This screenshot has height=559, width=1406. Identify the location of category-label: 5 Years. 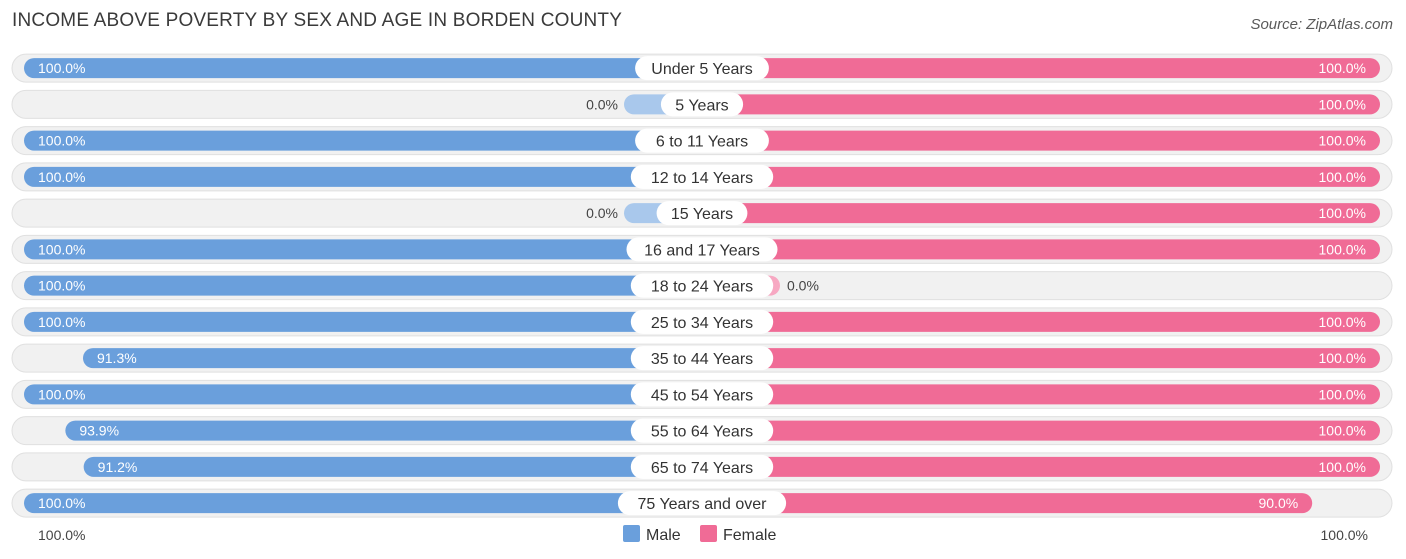
(701, 105).